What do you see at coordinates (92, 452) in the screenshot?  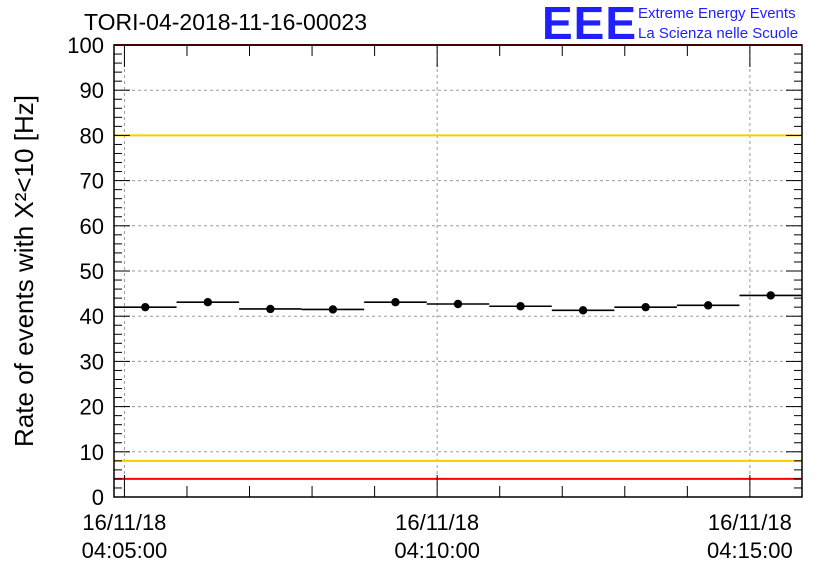 I see `y-tick-label: 10` at bounding box center [92, 452].